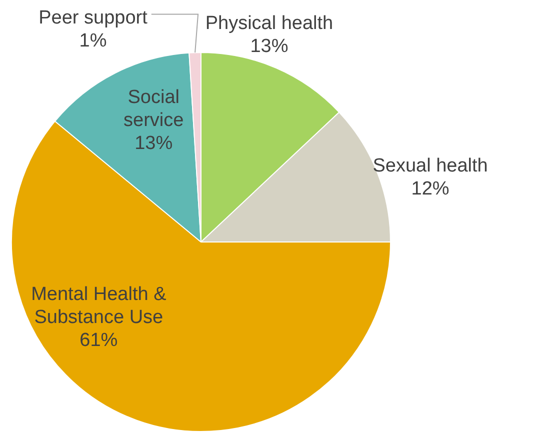 This screenshot has height=433, width=537. What do you see at coordinates (430, 165) in the screenshot?
I see `slice-label: Sexual health` at bounding box center [430, 165].